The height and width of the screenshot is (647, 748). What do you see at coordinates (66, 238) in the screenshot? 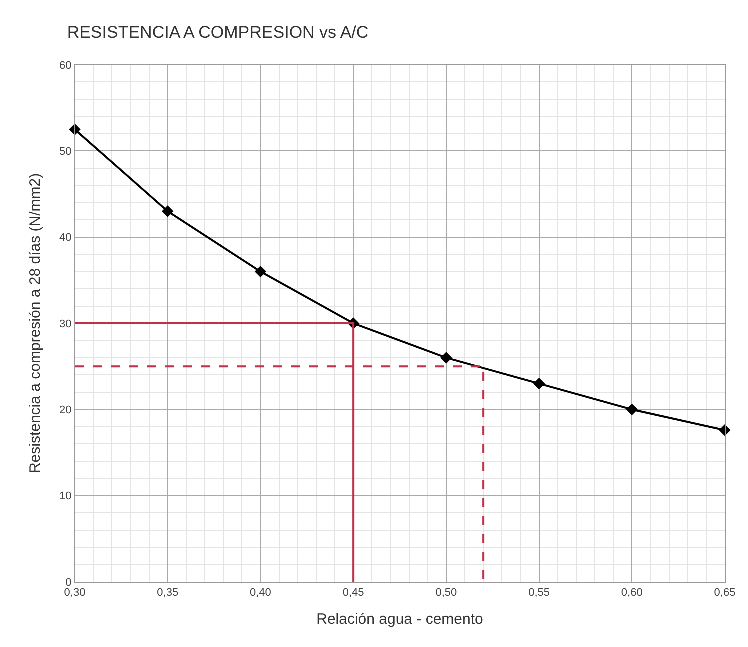
I see `y-tick-label: 40` at bounding box center [66, 238].